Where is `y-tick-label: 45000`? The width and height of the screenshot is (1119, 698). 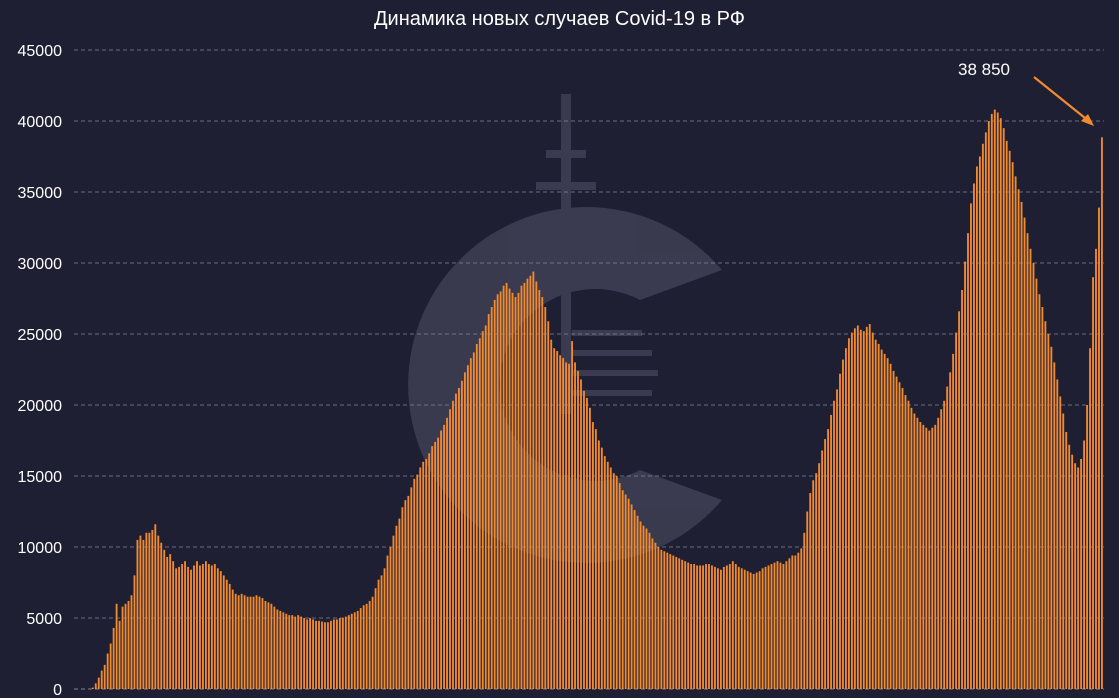 y-tick-label: 45000 is located at coordinates (40, 51).